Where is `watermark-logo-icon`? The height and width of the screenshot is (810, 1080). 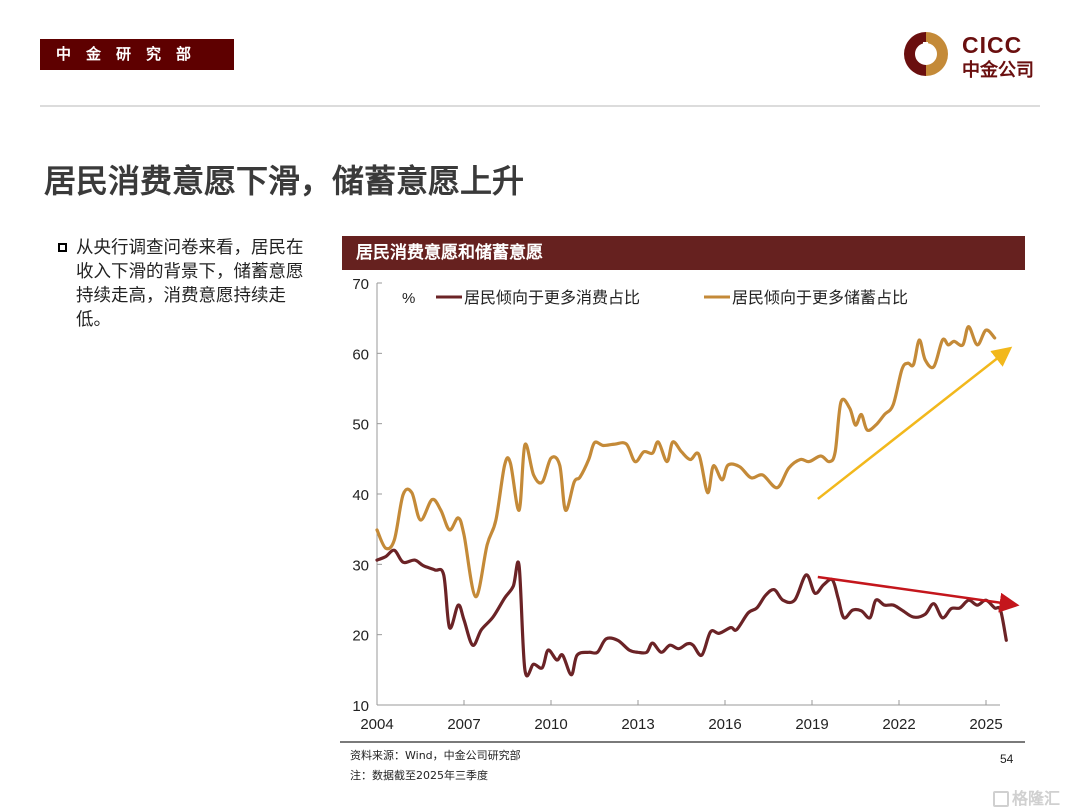
watermark-logo-icon is located at coordinates (1001, 799).